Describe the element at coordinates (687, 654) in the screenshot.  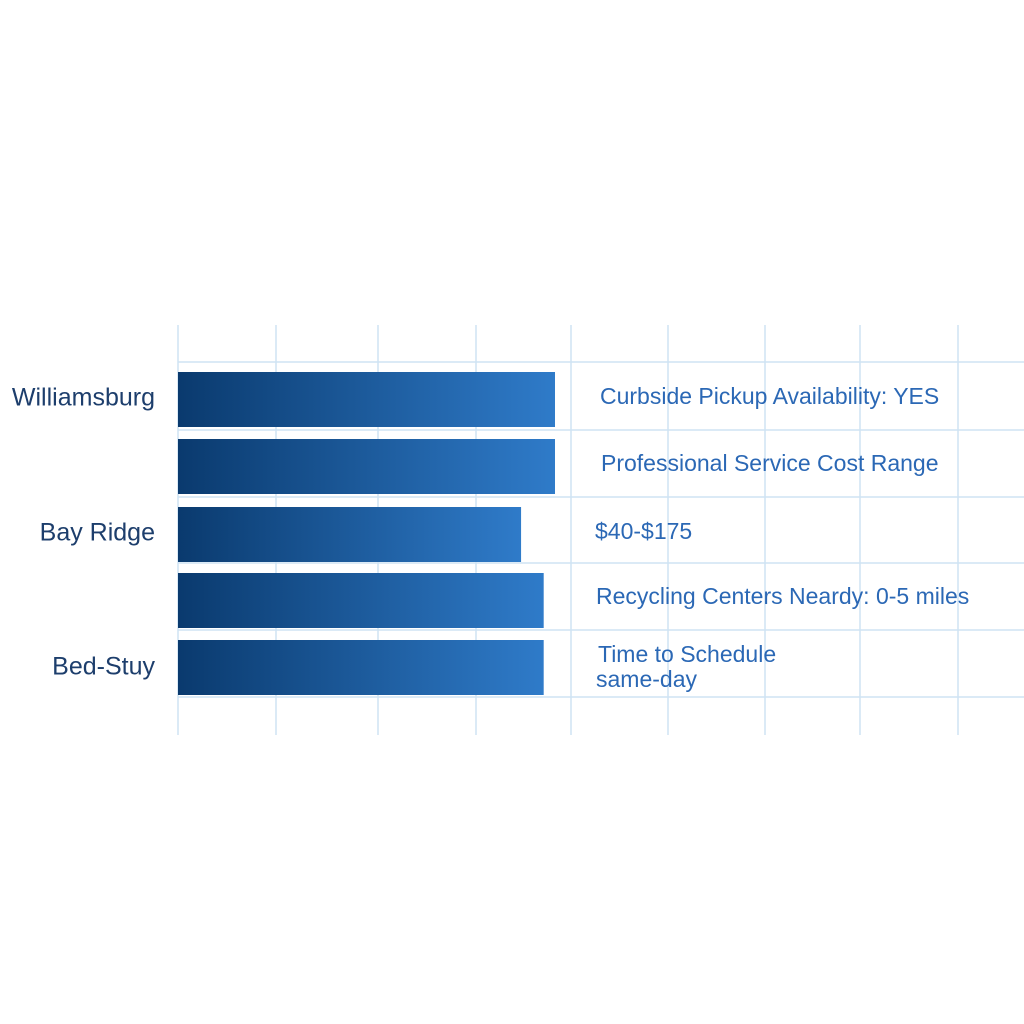
I see `annotation-schedule-title: Time to Schedule` at that location.